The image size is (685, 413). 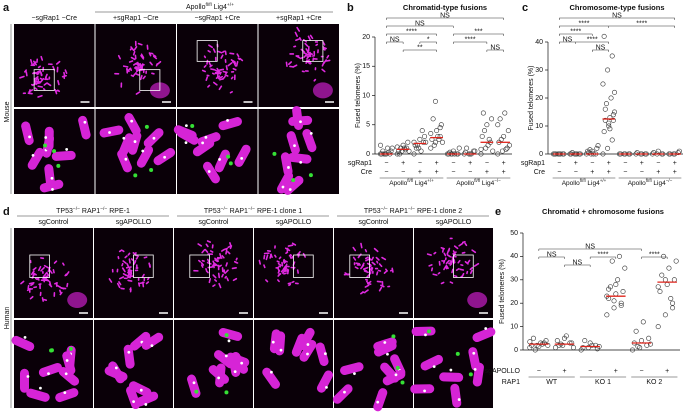 I want to click on column-header: +sgRap1 −Cre, so click(x=136, y=18).